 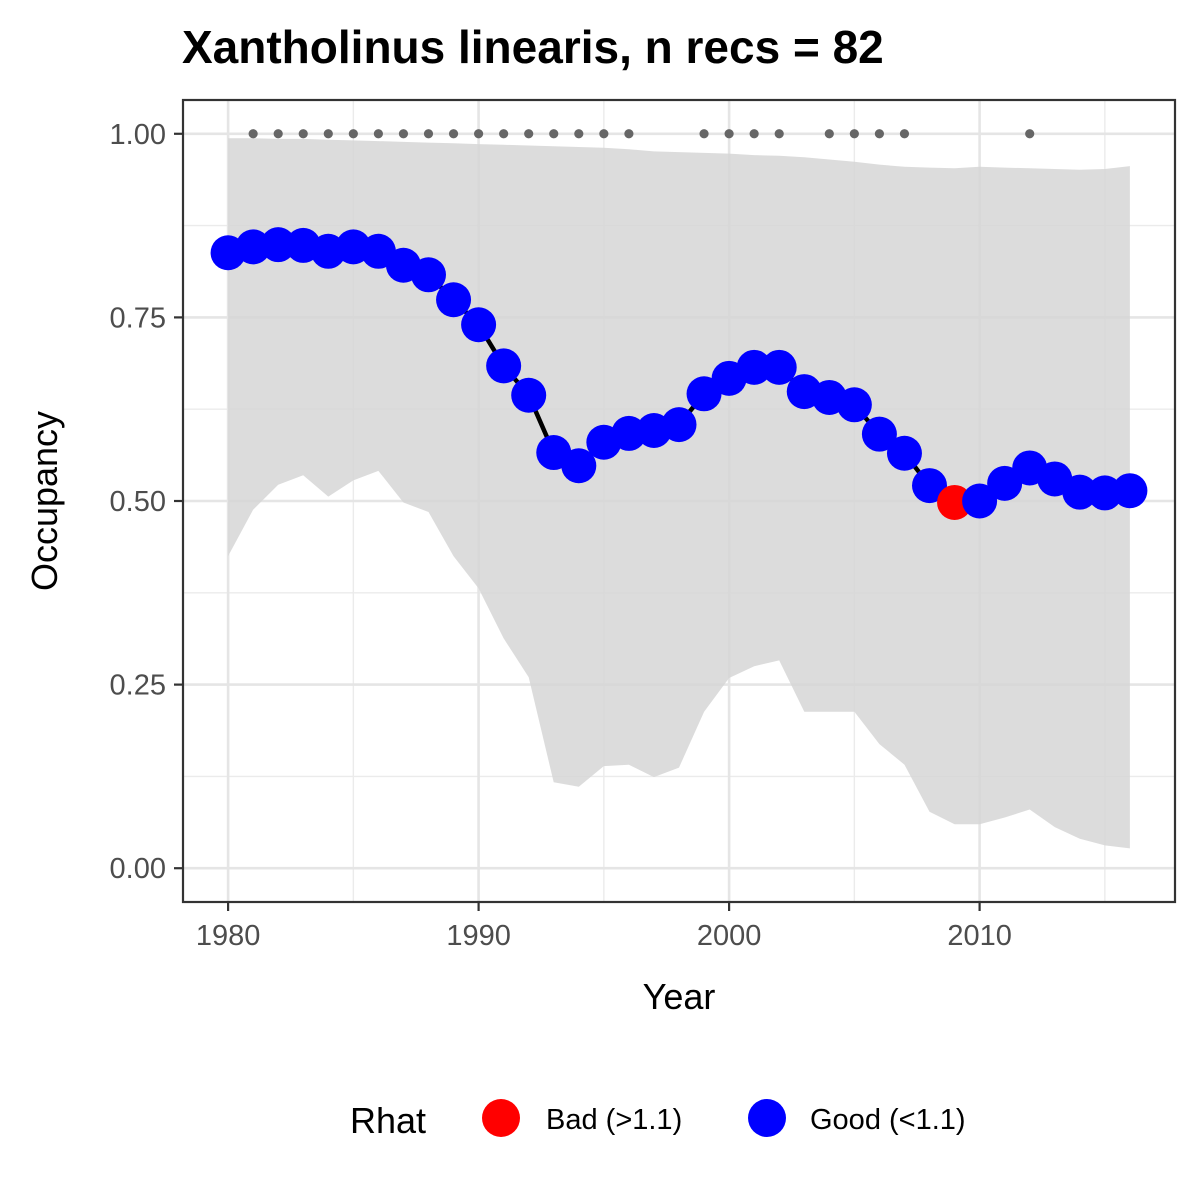 I want to click on x-tick-label: 1990, so click(x=478, y=936).